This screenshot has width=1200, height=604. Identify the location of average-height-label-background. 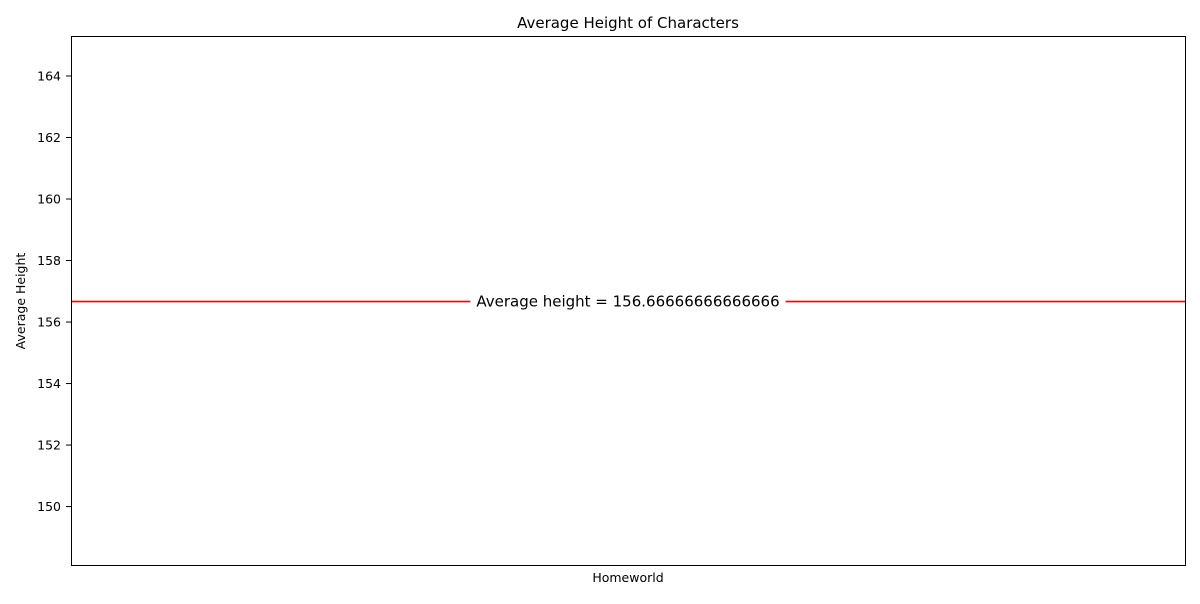
(628, 301).